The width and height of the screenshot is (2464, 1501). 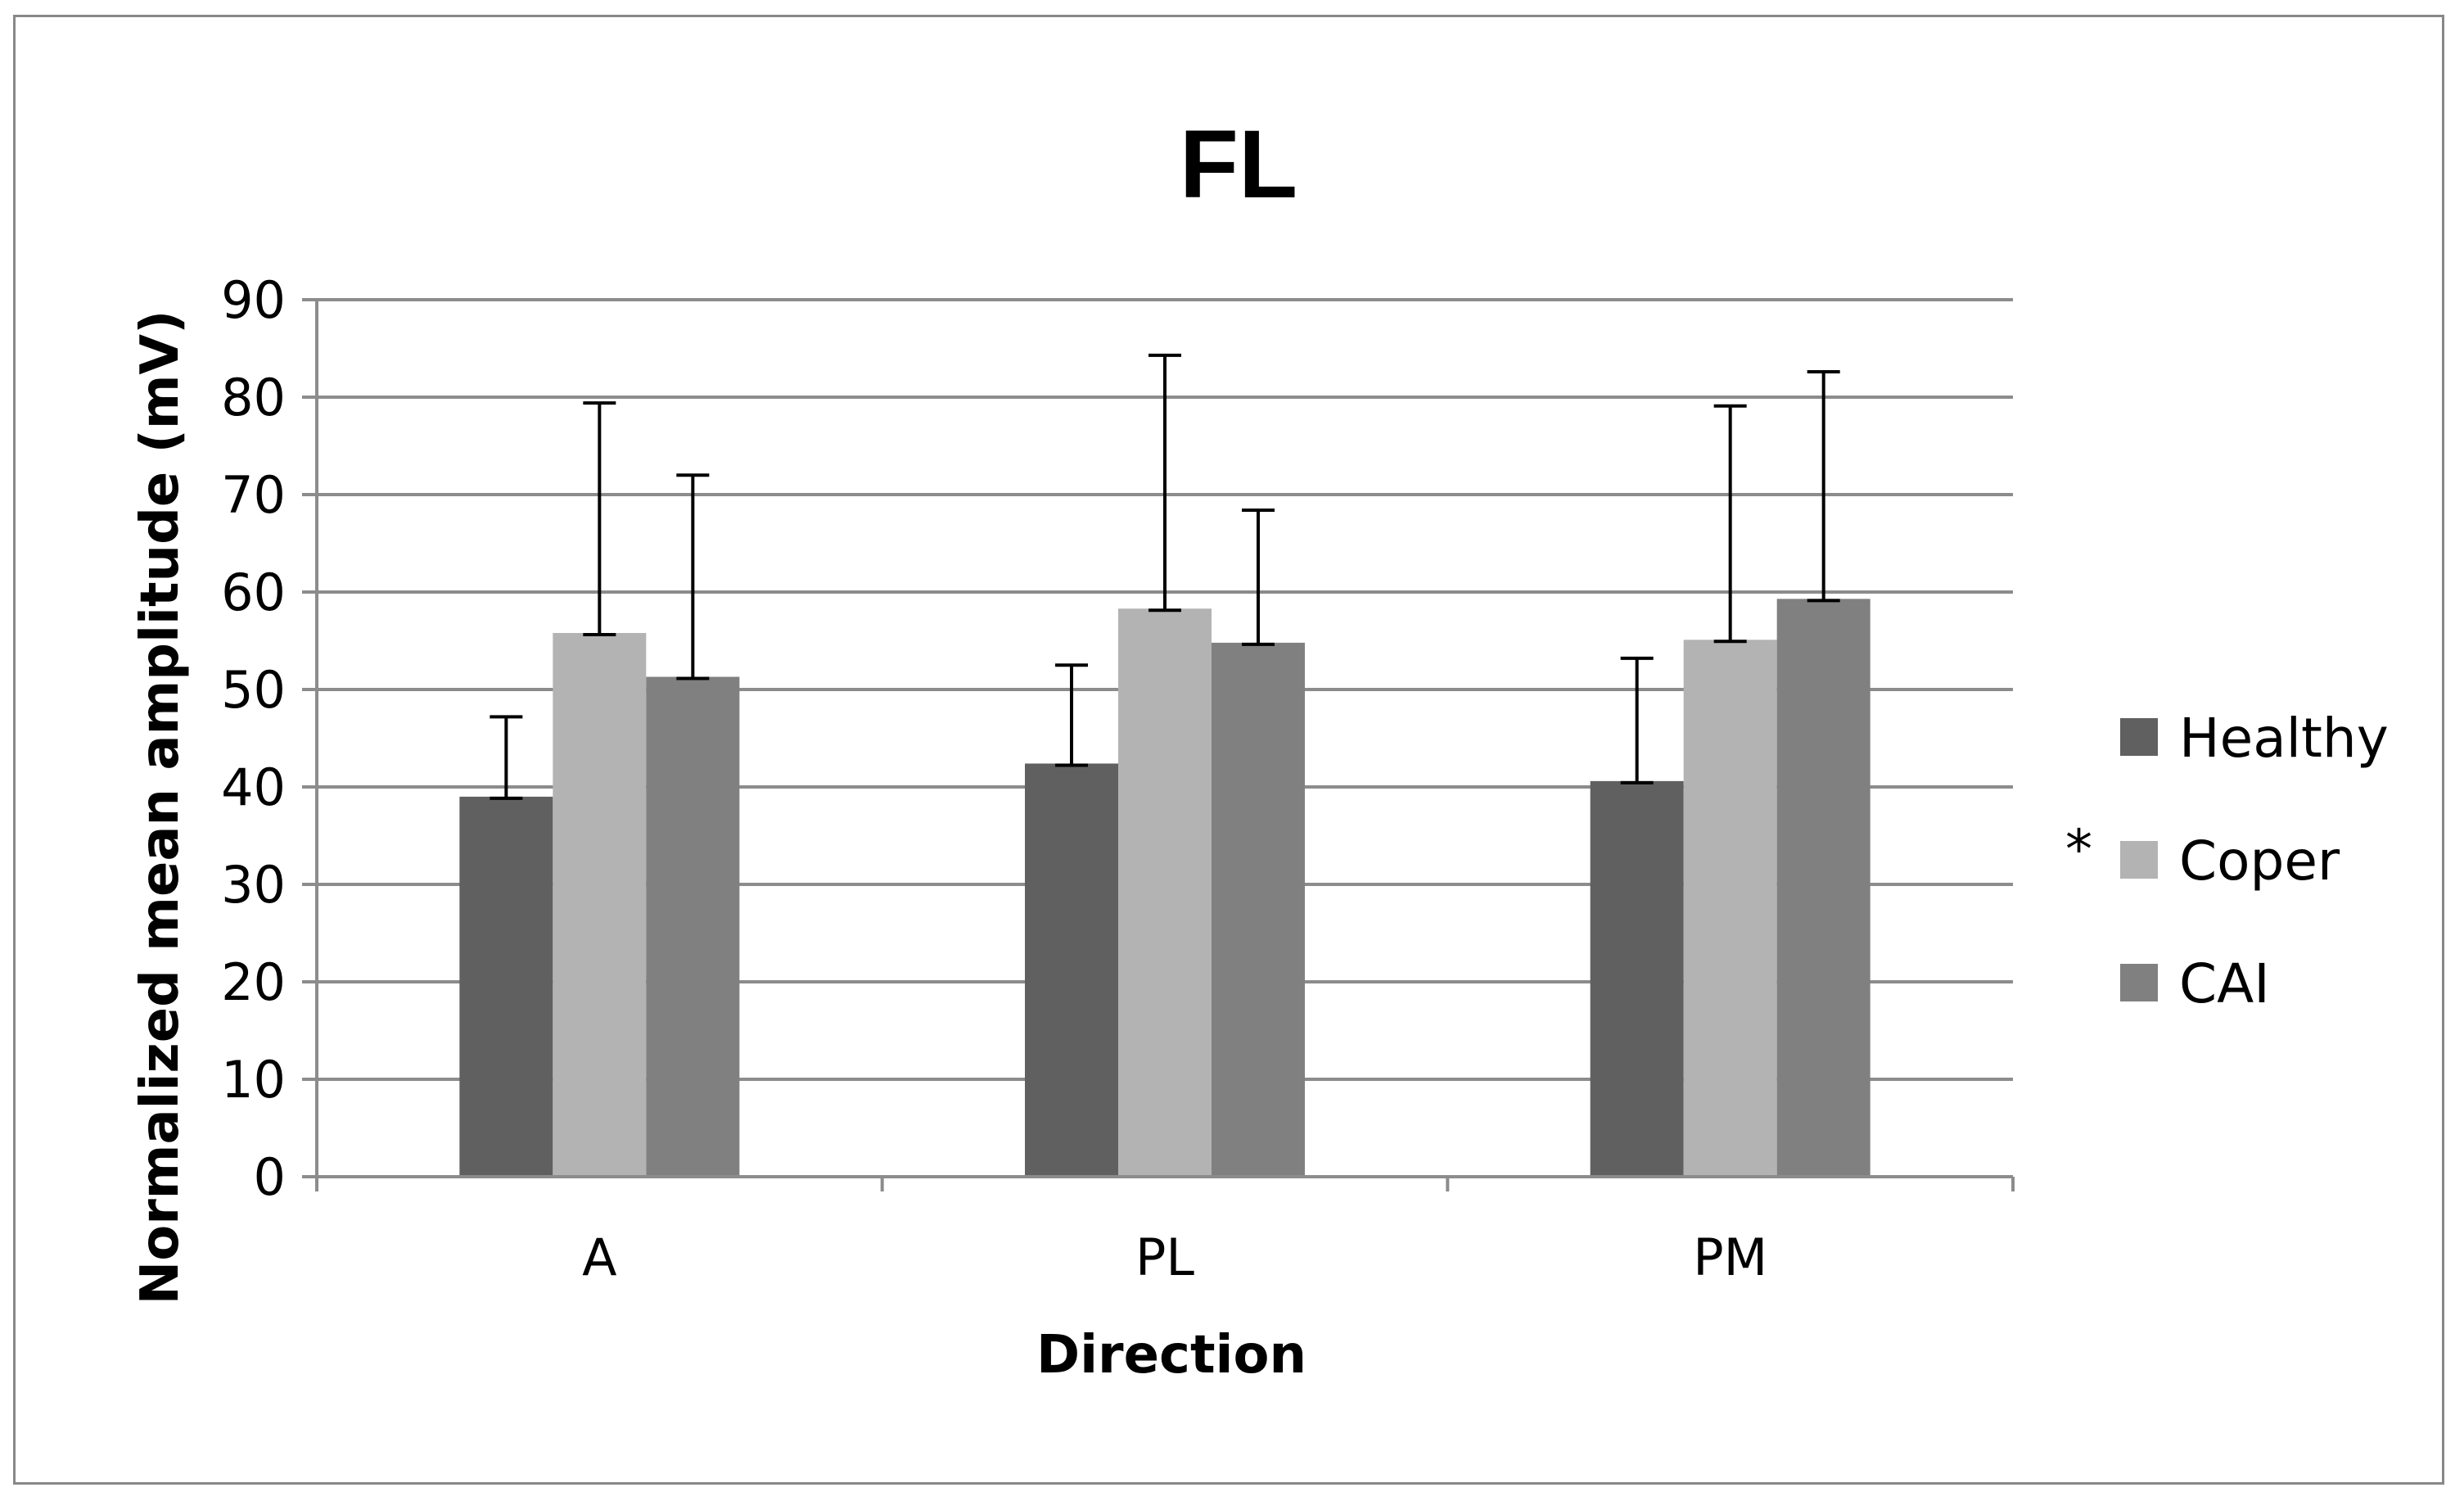 What do you see at coordinates (1238, 165) in the screenshot?
I see `chart-title: FL` at bounding box center [1238, 165].